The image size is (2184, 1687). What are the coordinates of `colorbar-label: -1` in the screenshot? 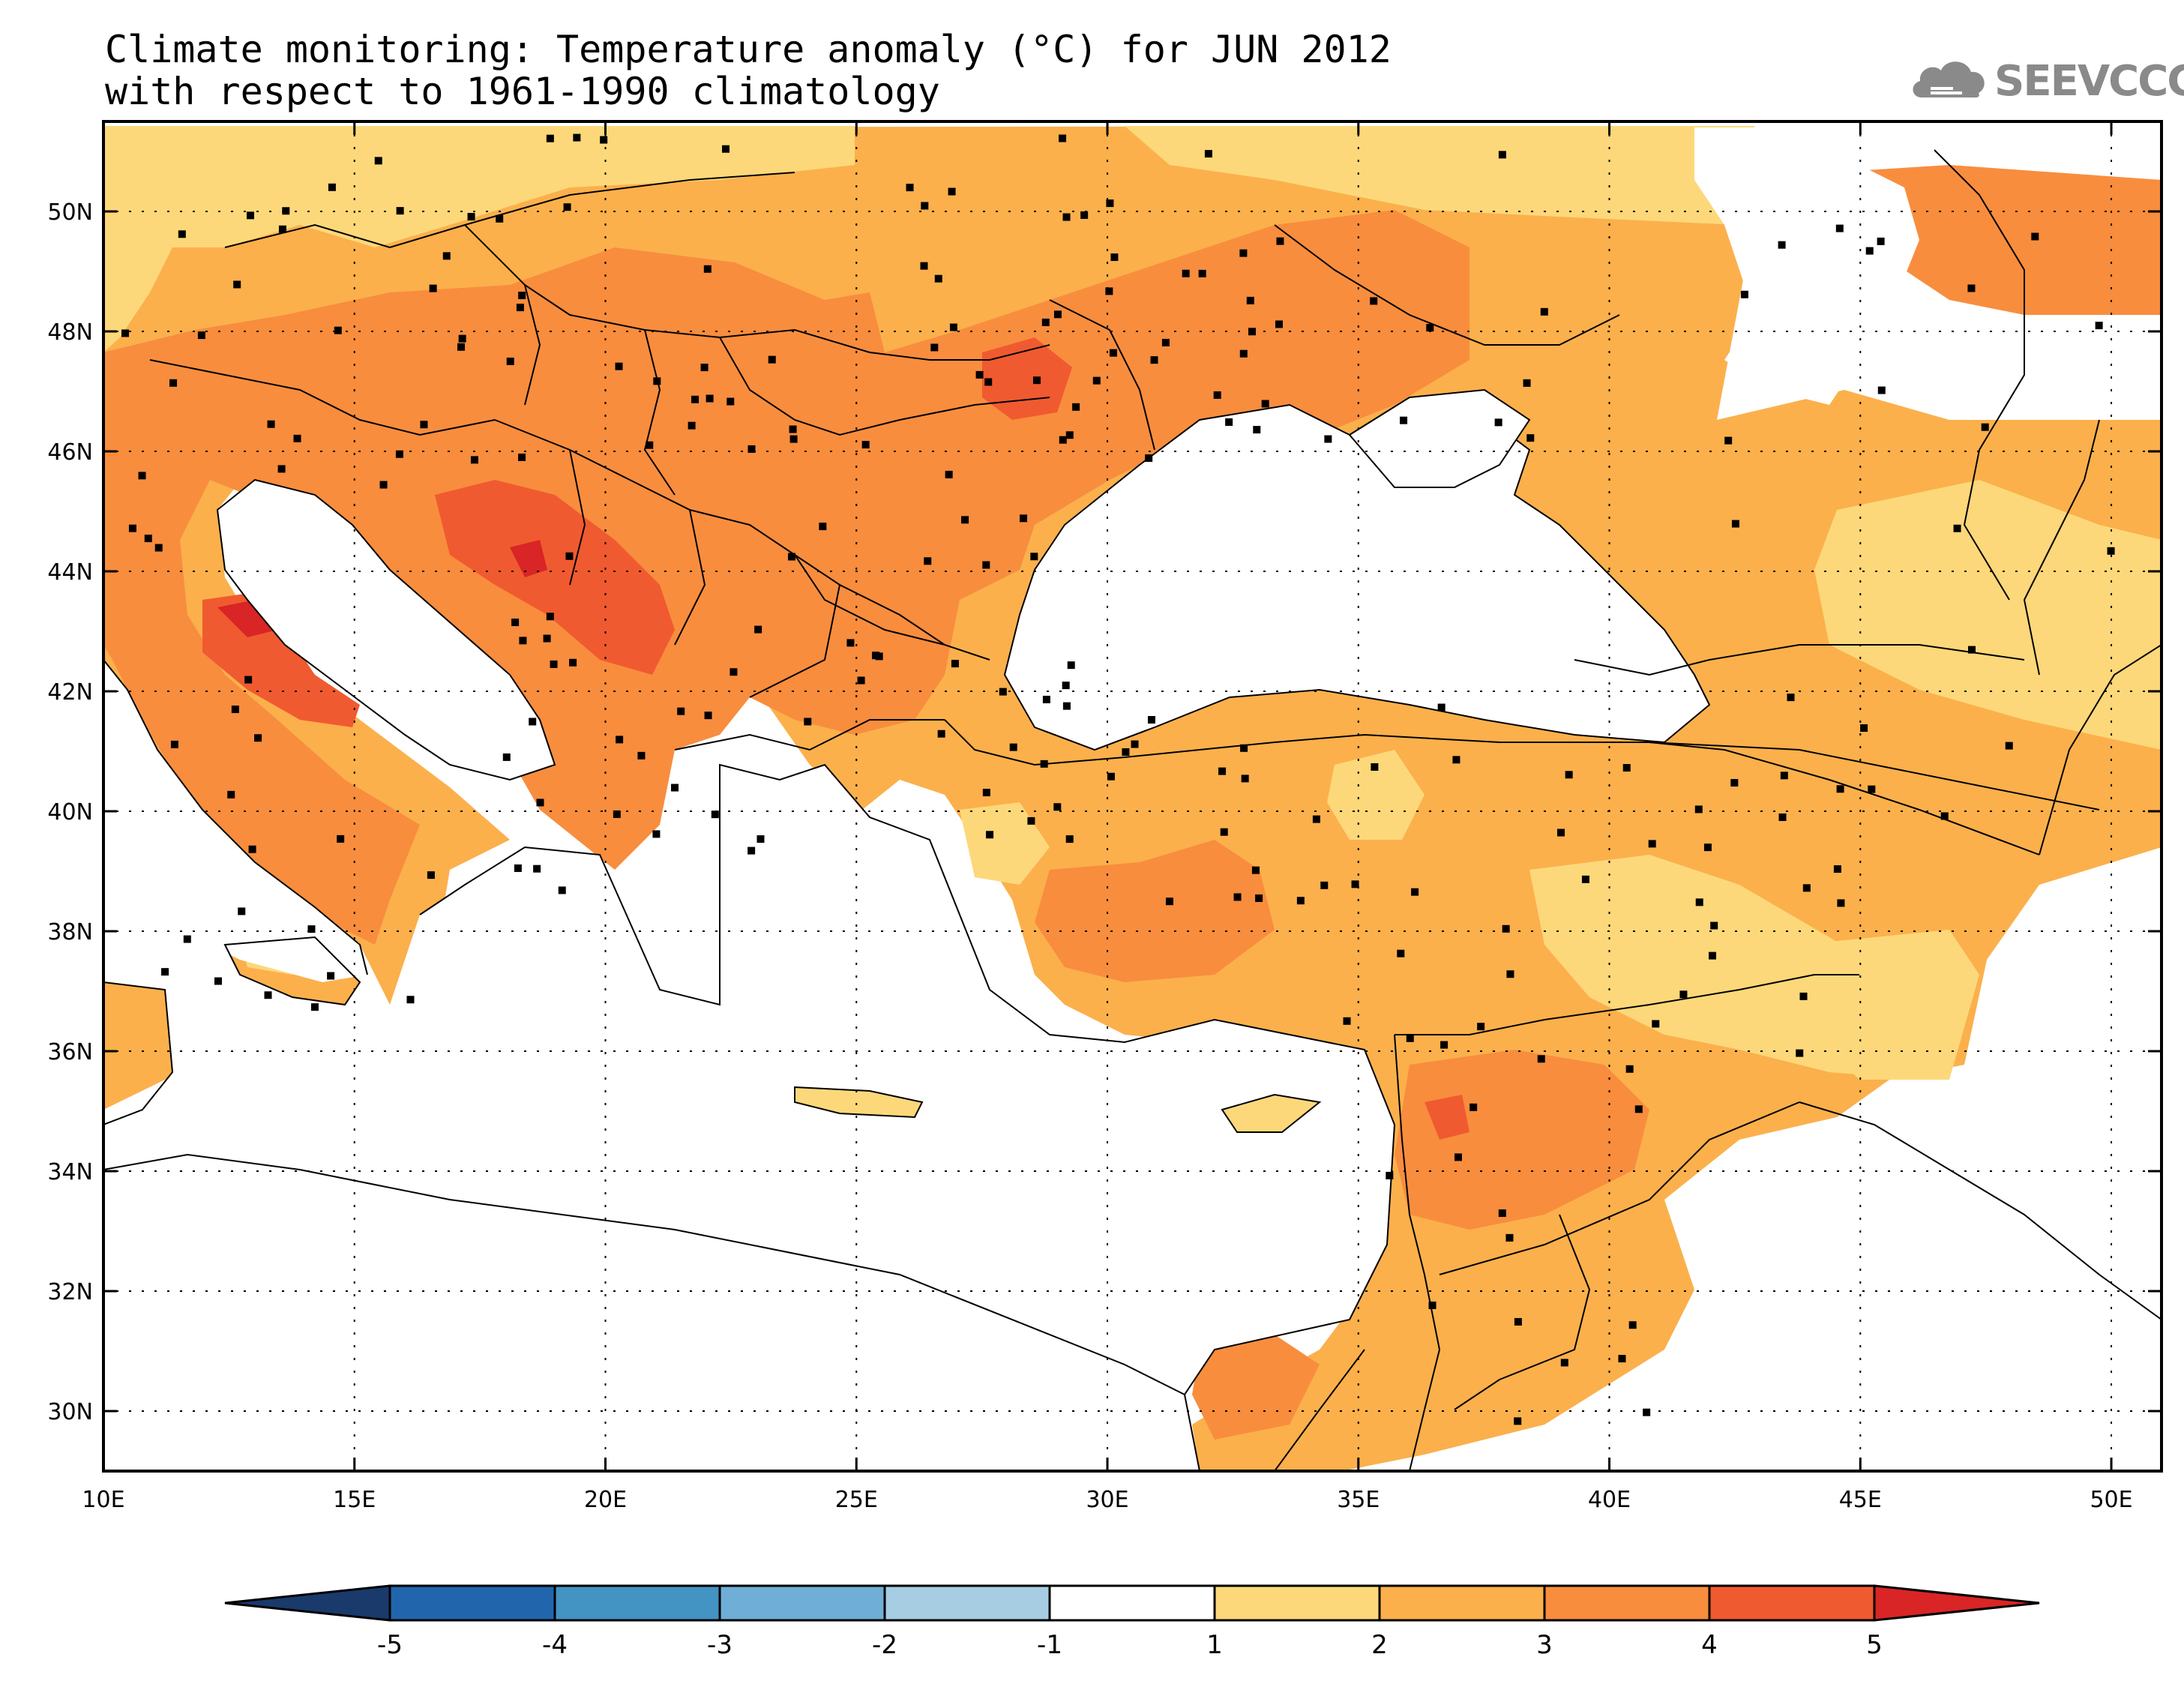 It's located at (1049, 1645).